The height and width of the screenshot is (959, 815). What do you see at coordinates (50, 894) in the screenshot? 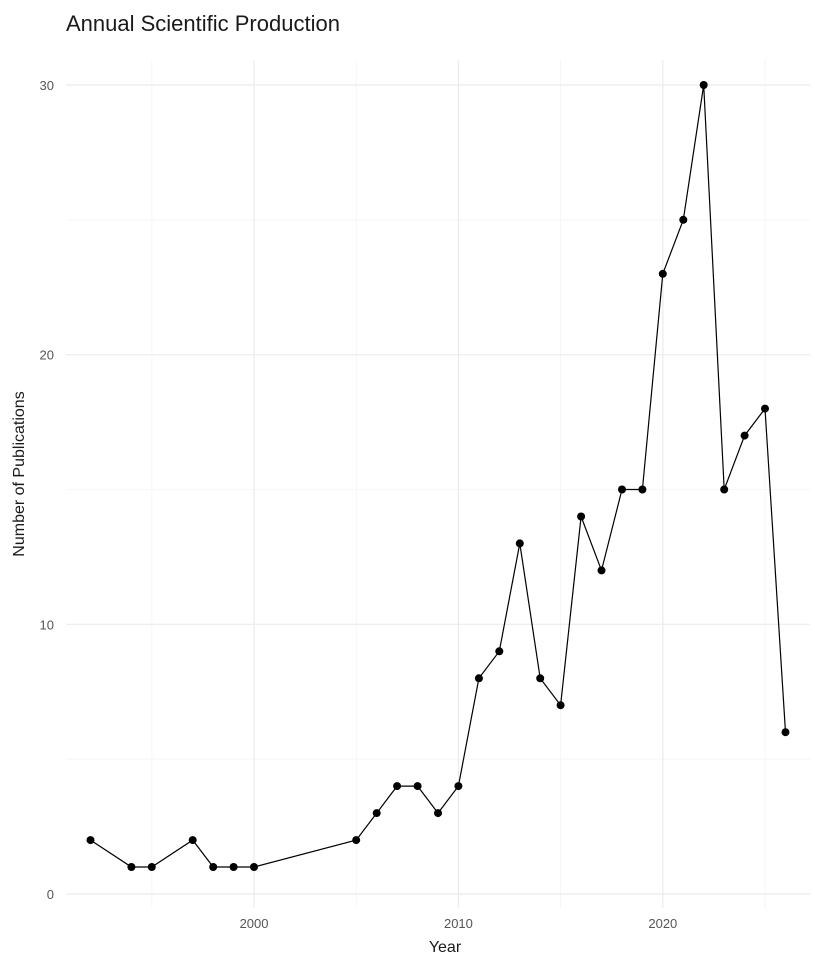
I see `y-tick-label: 0` at bounding box center [50, 894].